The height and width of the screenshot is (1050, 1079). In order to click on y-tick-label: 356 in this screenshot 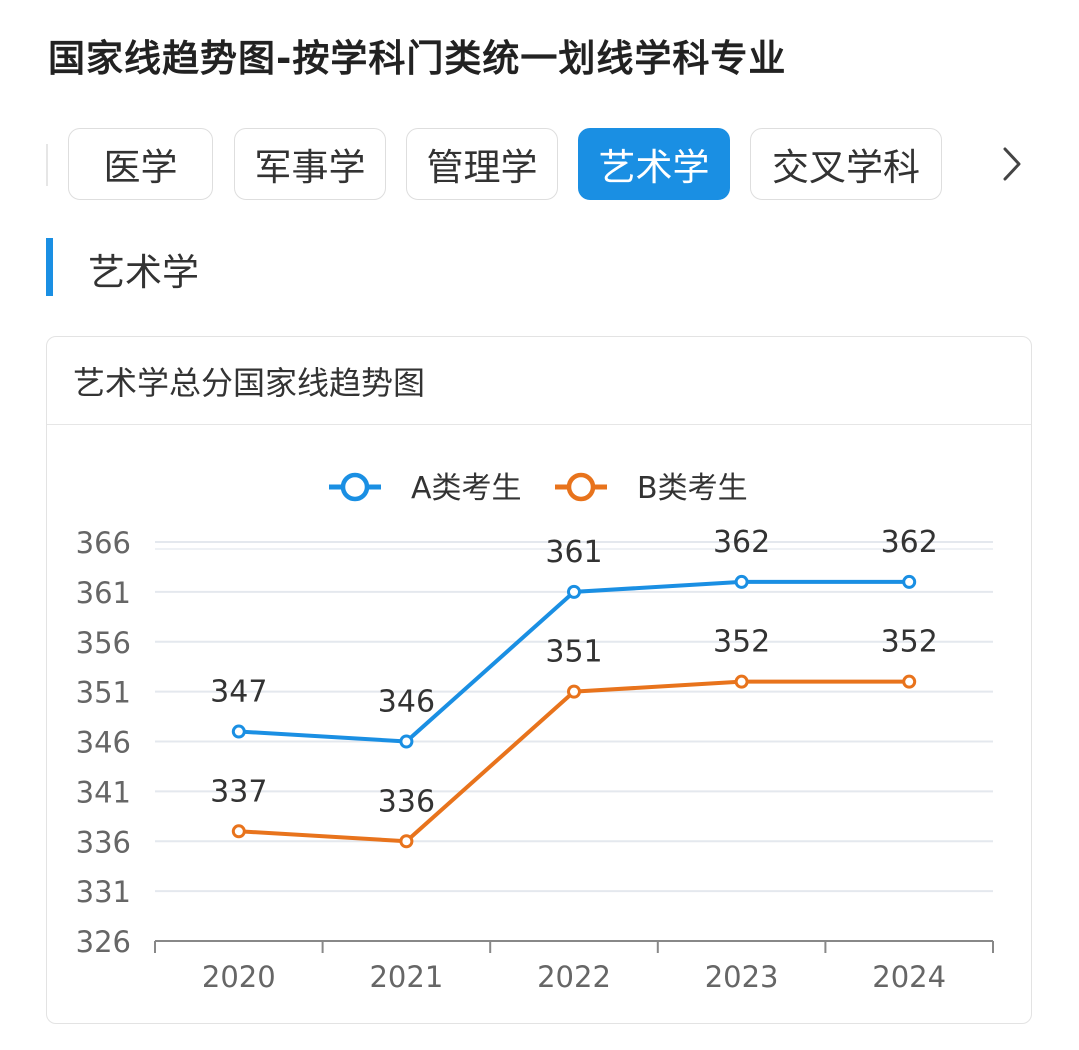, I will do `click(103, 643)`.